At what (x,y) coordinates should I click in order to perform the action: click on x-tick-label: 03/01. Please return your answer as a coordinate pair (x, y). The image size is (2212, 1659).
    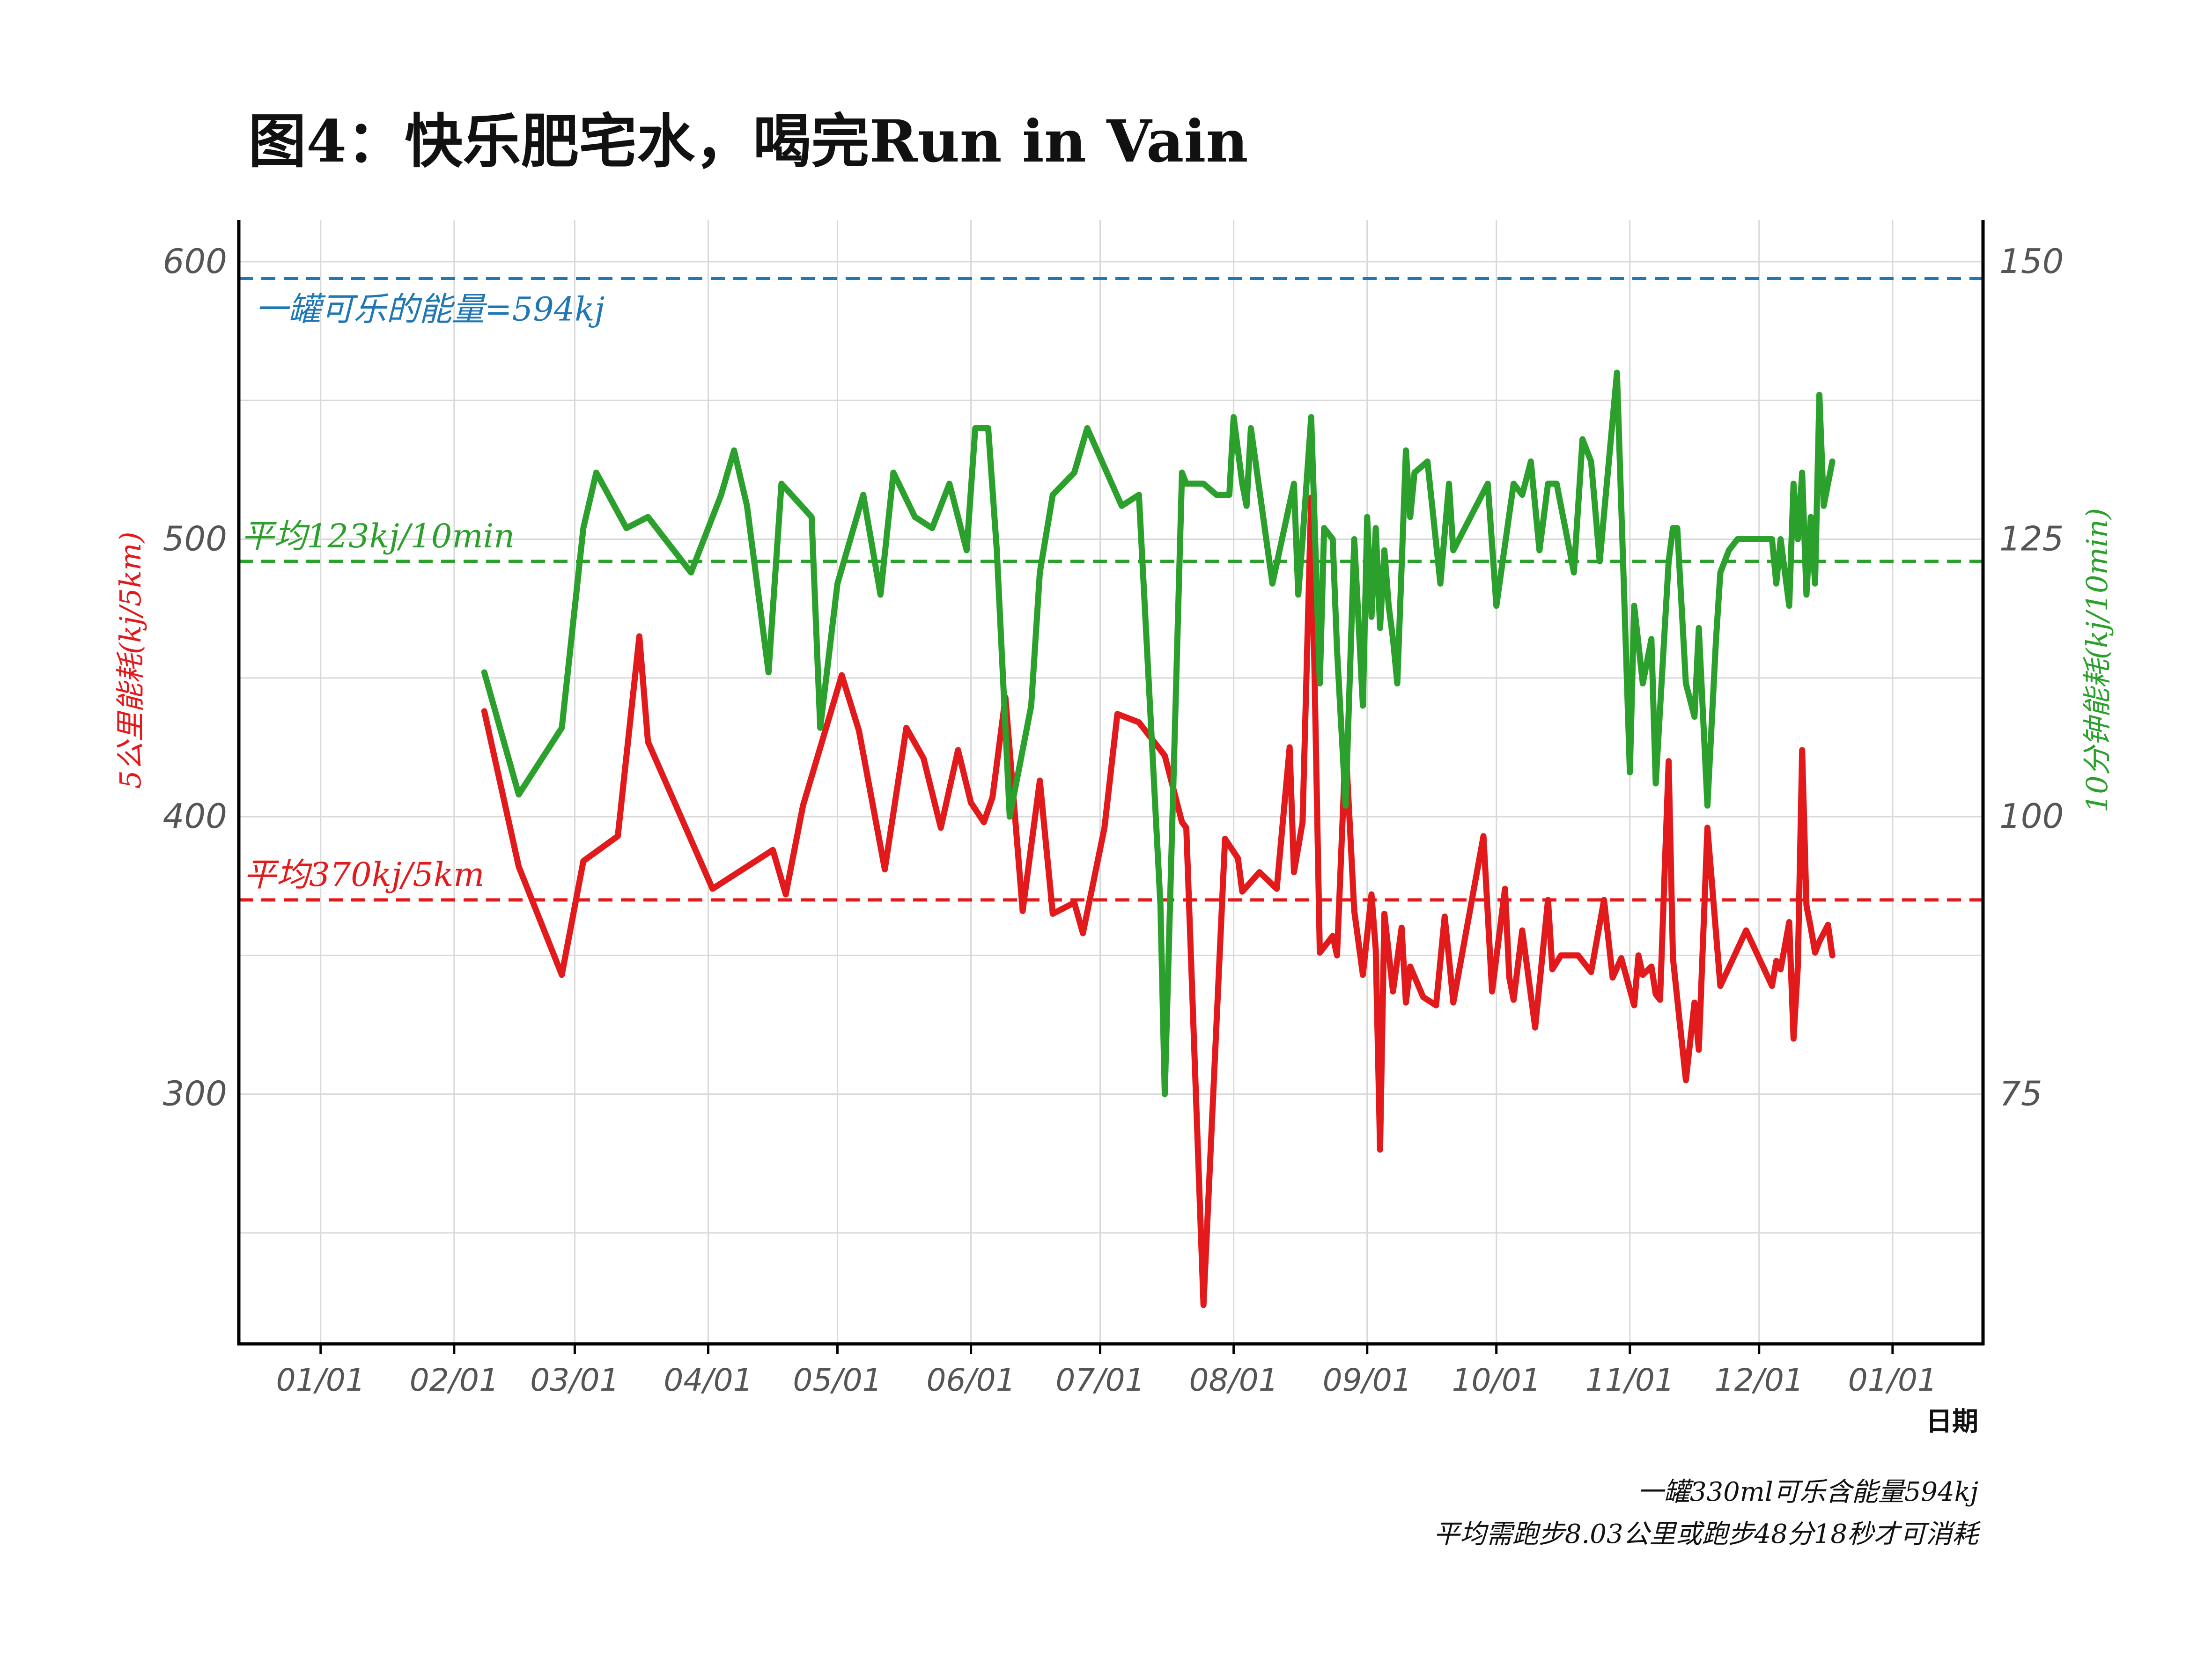
    Looking at the image, I should click on (574, 1380).